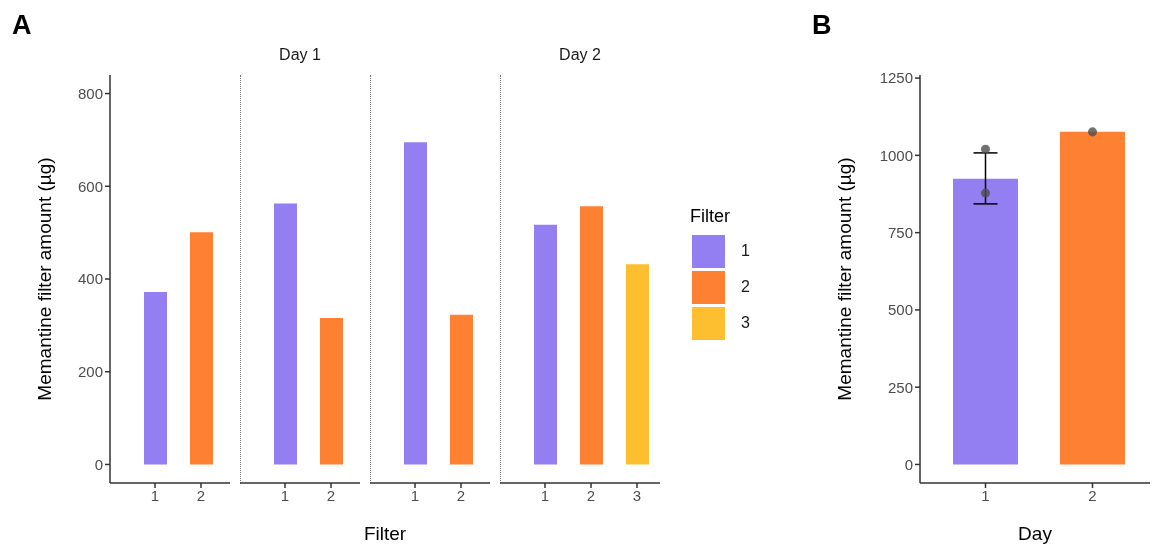  Describe the element at coordinates (22, 25) in the screenshot. I see `text: A` at that location.